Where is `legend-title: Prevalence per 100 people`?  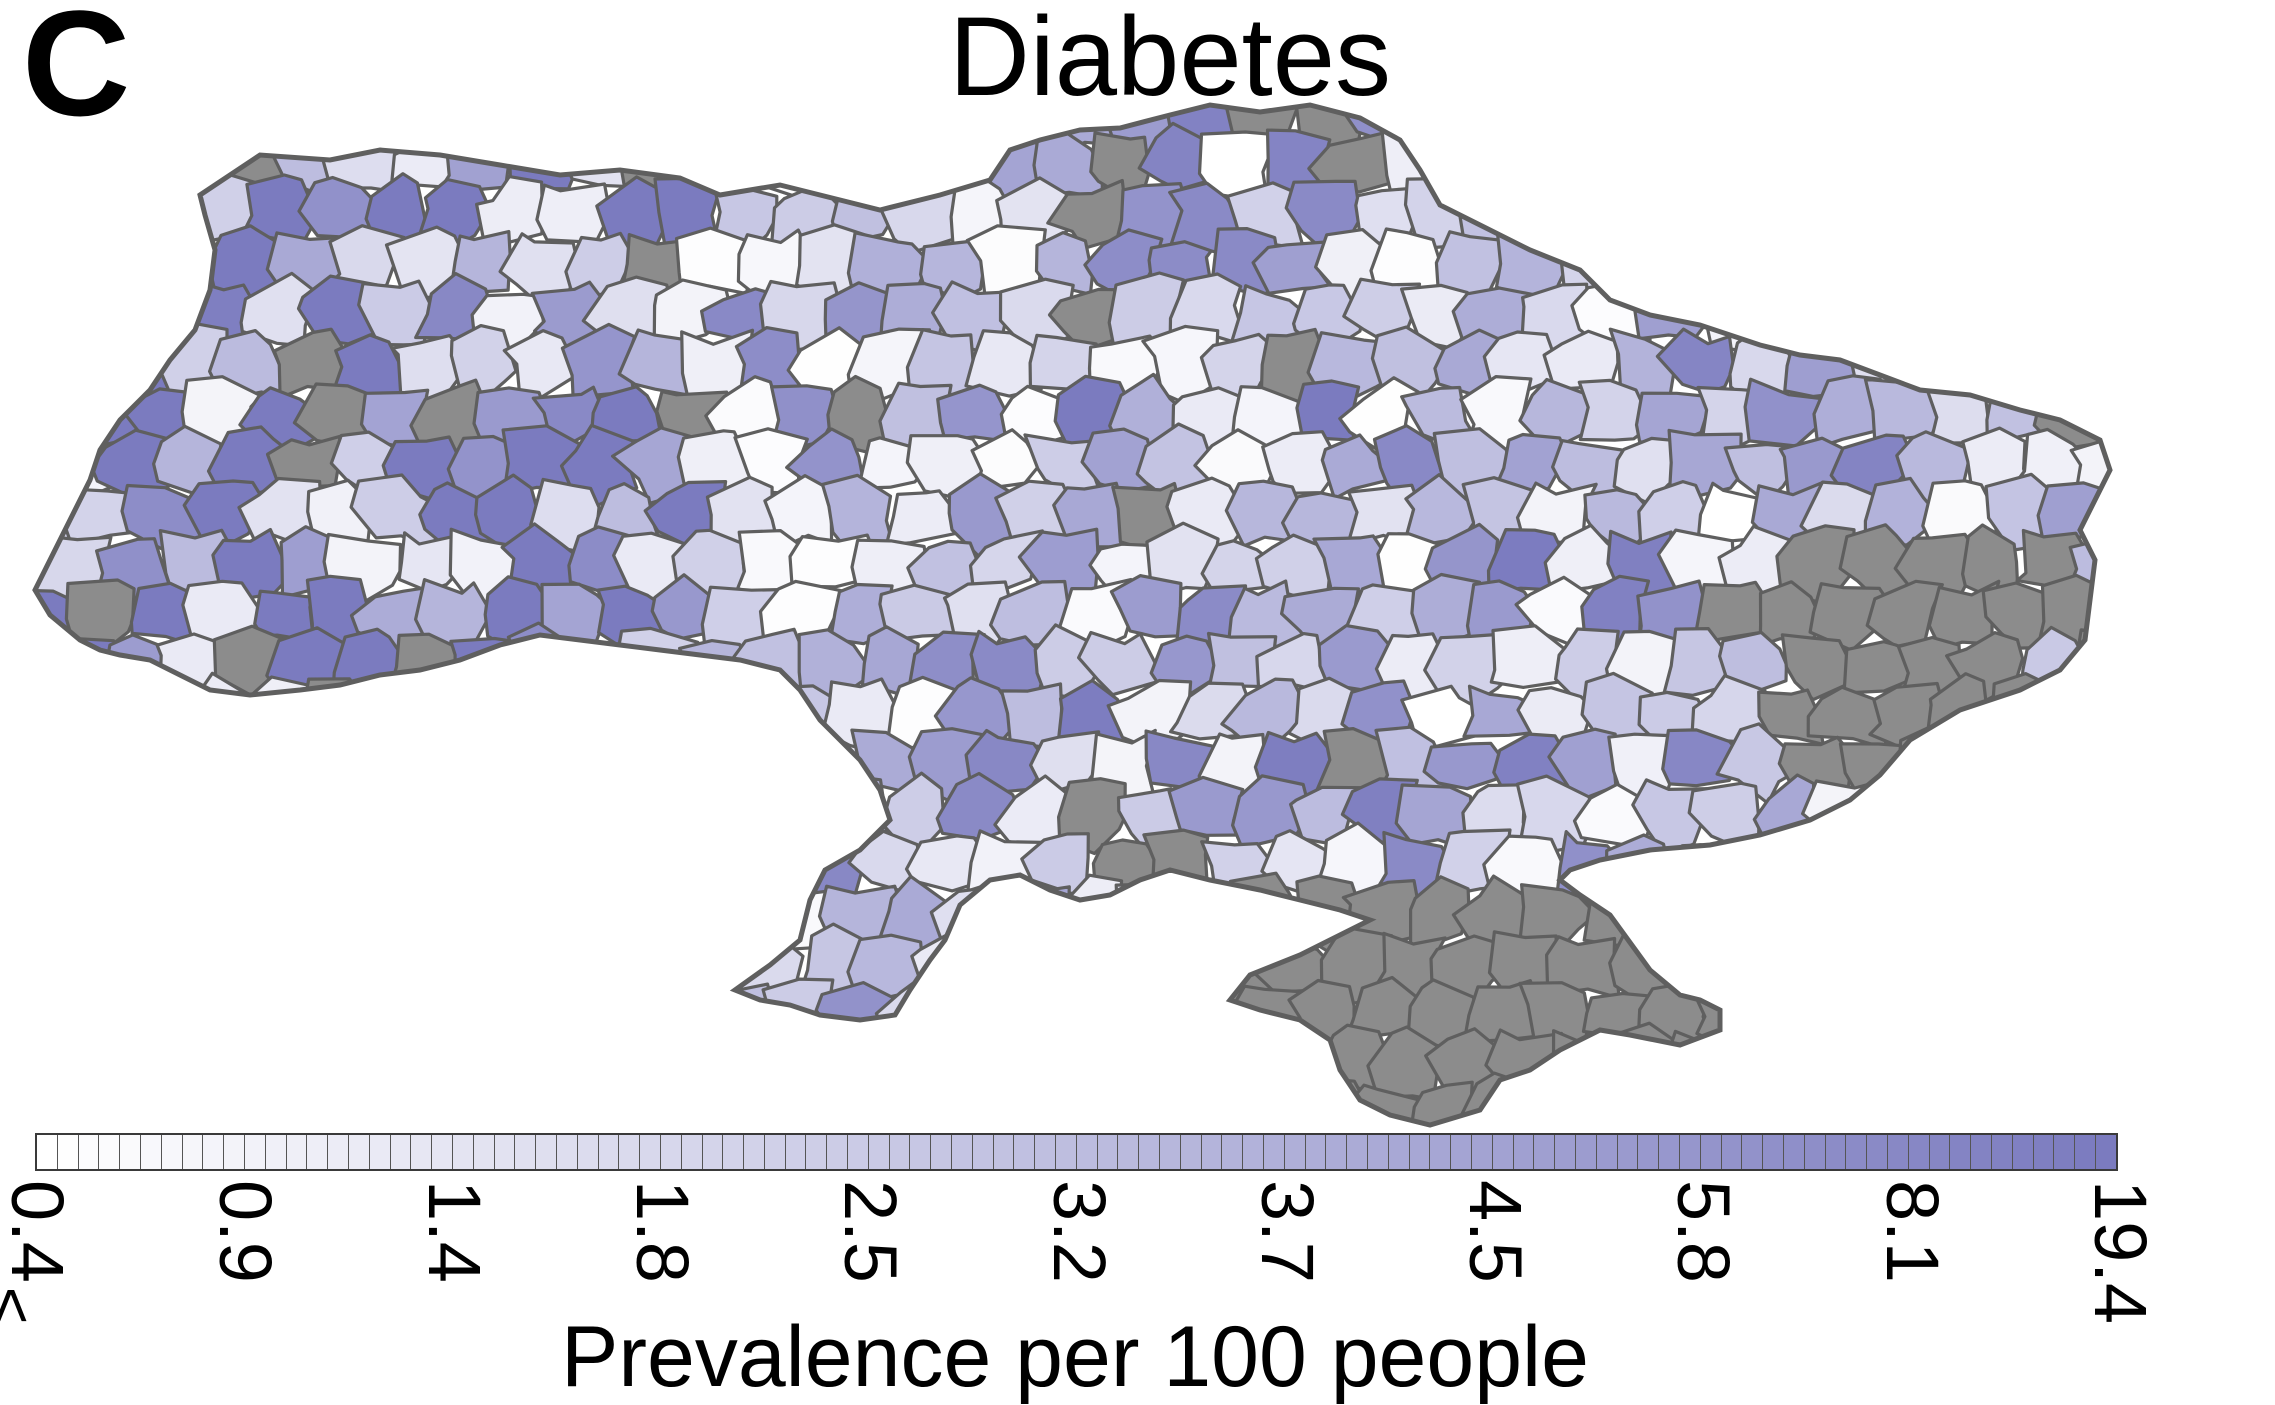
legend-title: Prevalence per 100 people is located at coordinates (1075, 1357).